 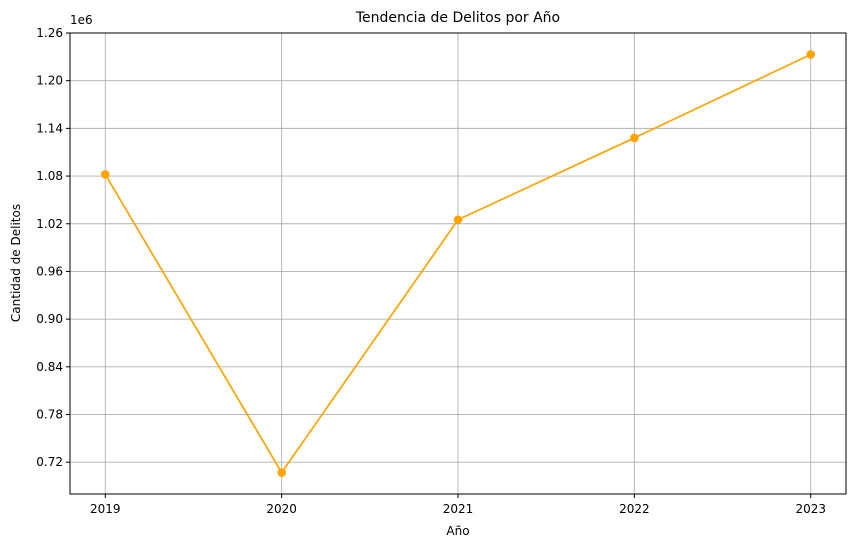 I want to click on x-axis-ticks: 2019 2020 2021 2022 2023, so click(x=458, y=505).